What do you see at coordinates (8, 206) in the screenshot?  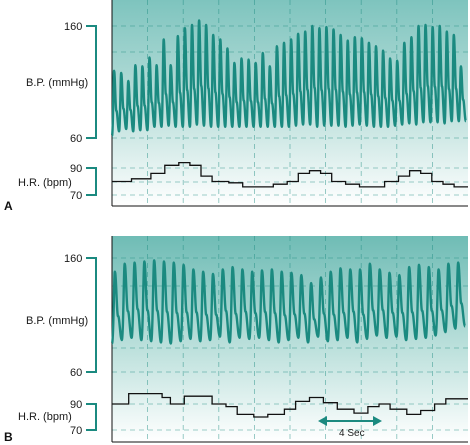 I see `panel-a-letter: A` at bounding box center [8, 206].